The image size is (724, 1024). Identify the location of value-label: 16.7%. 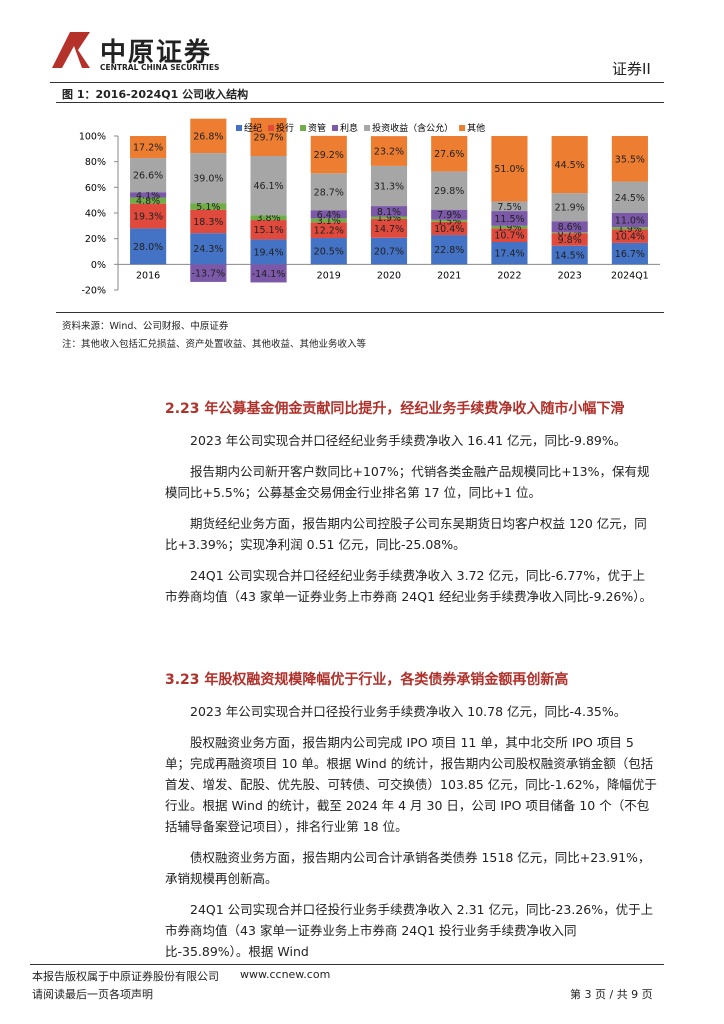
(630, 254).